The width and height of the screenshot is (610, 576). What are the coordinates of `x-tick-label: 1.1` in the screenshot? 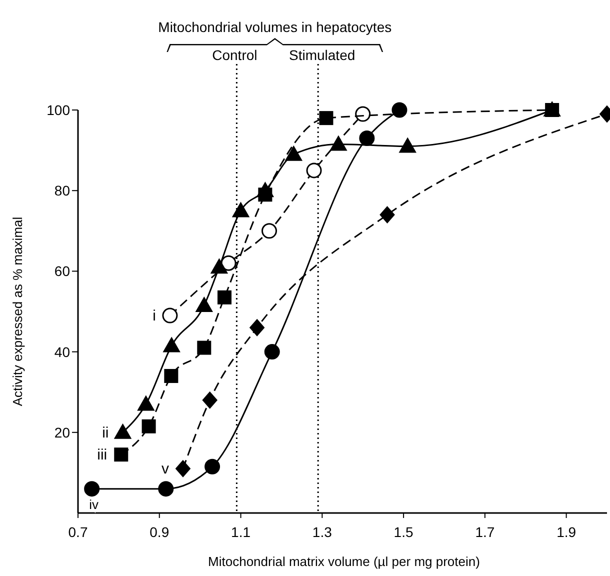 It's located at (241, 532).